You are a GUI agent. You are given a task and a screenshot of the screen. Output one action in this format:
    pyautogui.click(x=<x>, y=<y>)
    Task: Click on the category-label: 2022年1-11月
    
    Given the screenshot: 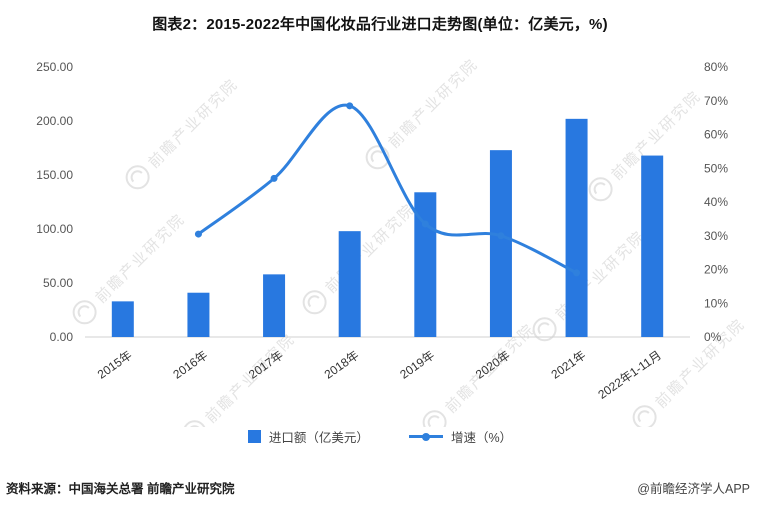 What is the action you would take?
    pyautogui.click(x=629, y=375)
    